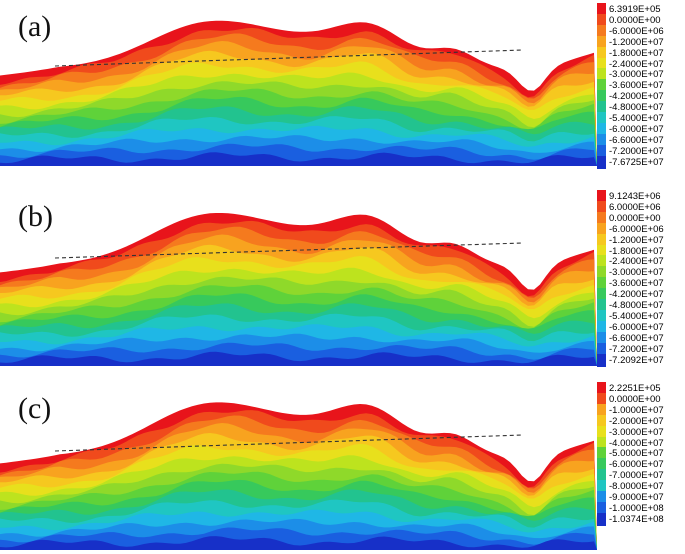  I want to click on legend-label: 6.0000E+06, so click(635, 207).